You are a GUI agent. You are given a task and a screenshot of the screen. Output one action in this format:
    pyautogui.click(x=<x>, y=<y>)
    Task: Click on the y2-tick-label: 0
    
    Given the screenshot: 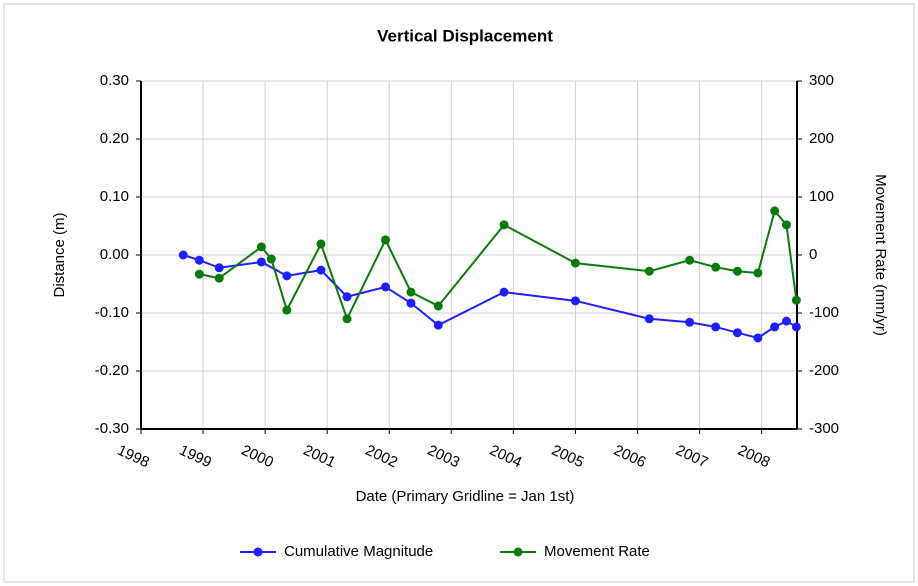 What is the action you would take?
    pyautogui.click(x=813, y=254)
    